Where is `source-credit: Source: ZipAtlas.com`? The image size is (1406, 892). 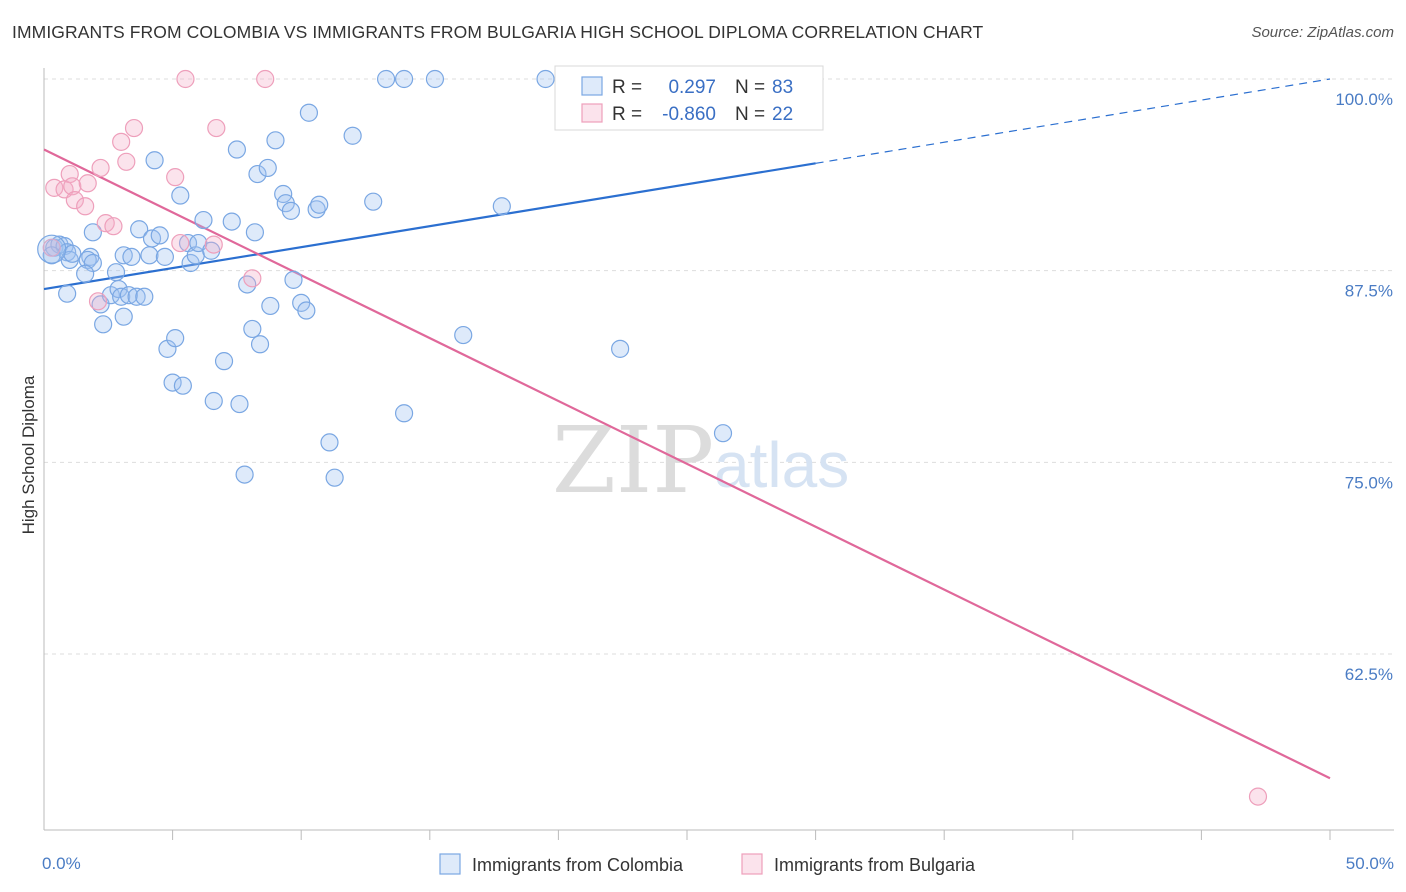
source-credit: Source: ZipAtlas.com is located at coordinates (1322, 32).